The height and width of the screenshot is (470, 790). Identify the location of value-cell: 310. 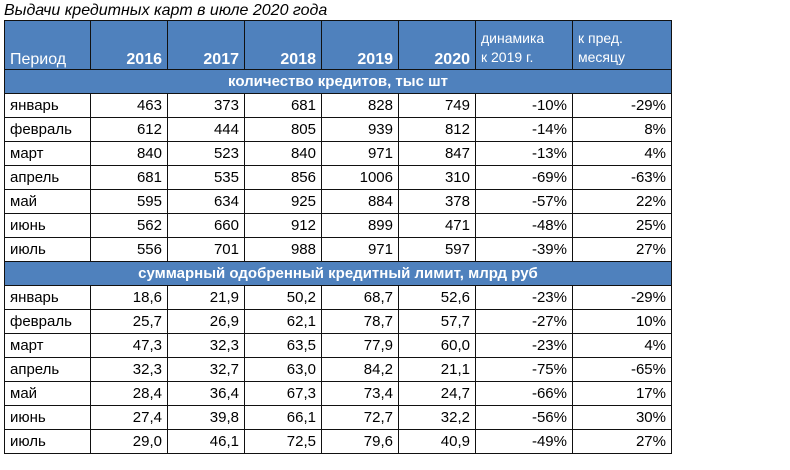
(437, 177).